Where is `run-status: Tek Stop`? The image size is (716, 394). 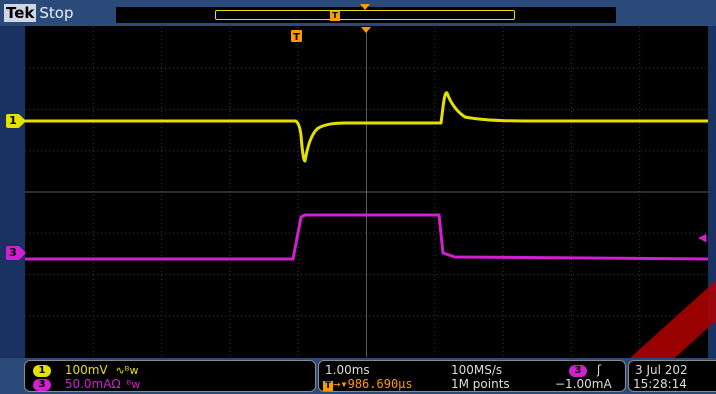 run-status: Tek Stop is located at coordinates (39, 13).